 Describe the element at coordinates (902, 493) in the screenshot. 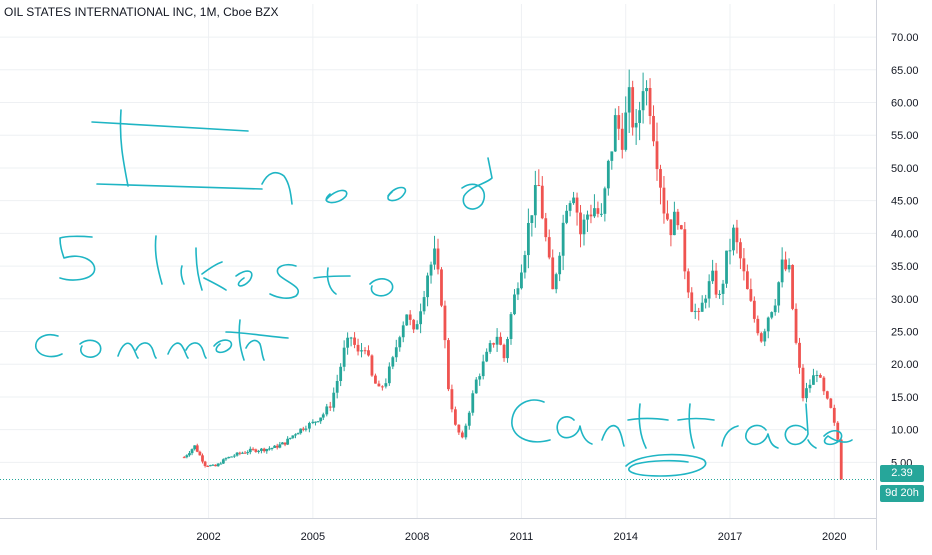

I see `bar-countdown-tag: 9d 20h` at that location.